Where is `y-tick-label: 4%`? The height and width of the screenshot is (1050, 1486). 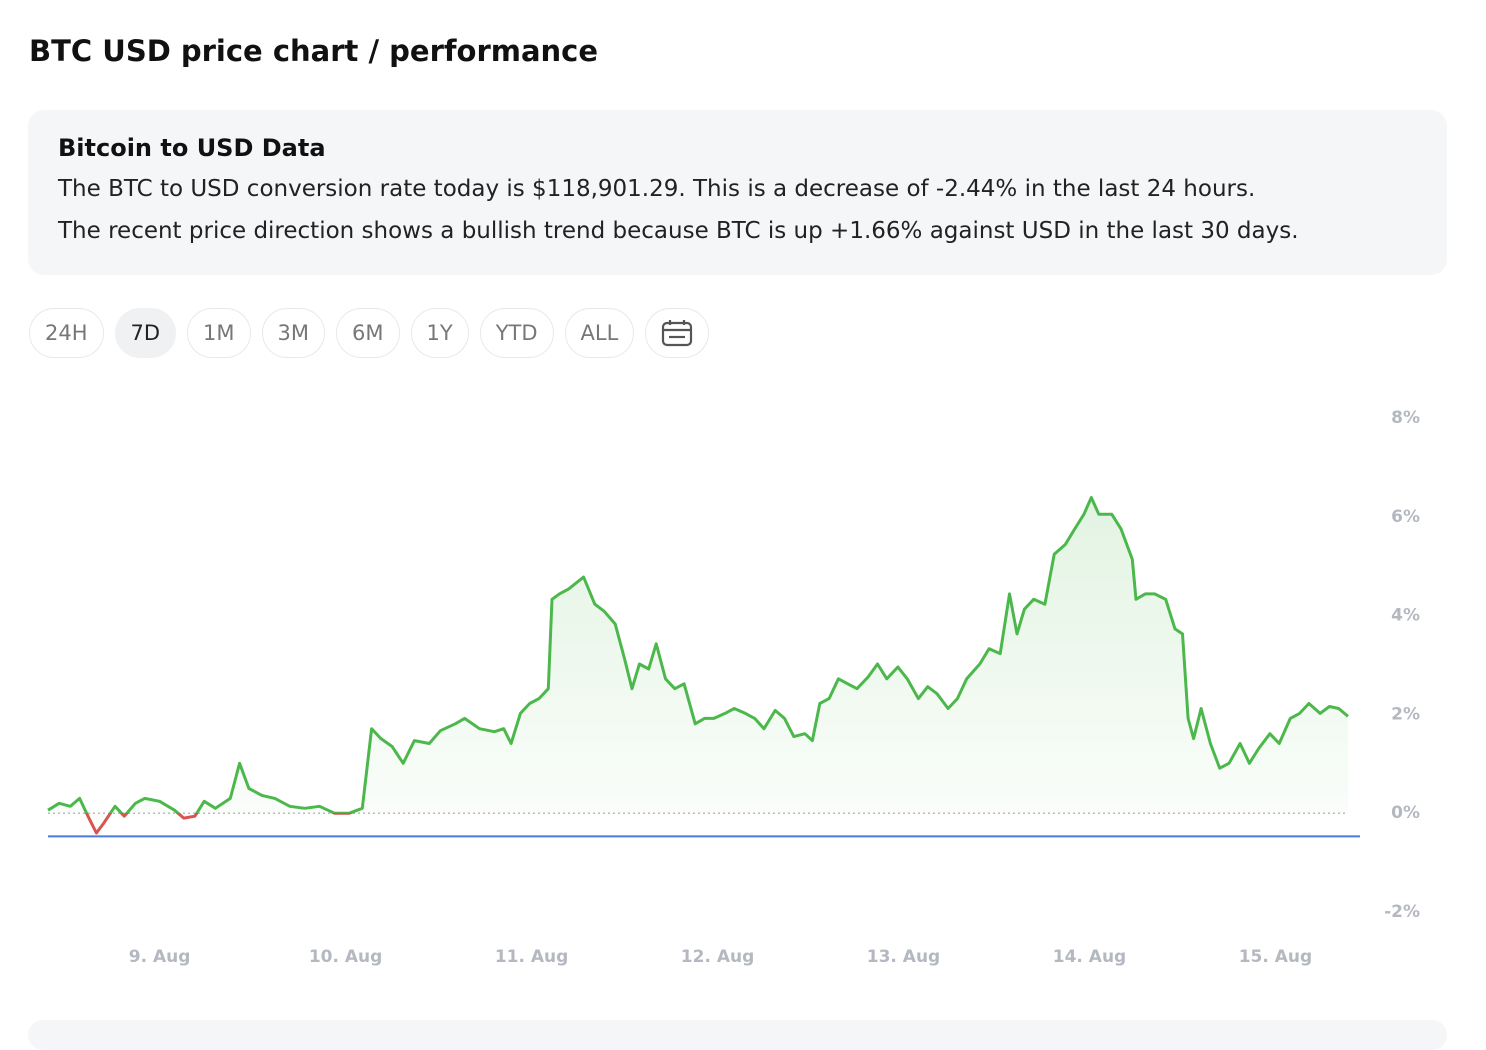 y-tick-label: 4% is located at coordinates (1405, 616).